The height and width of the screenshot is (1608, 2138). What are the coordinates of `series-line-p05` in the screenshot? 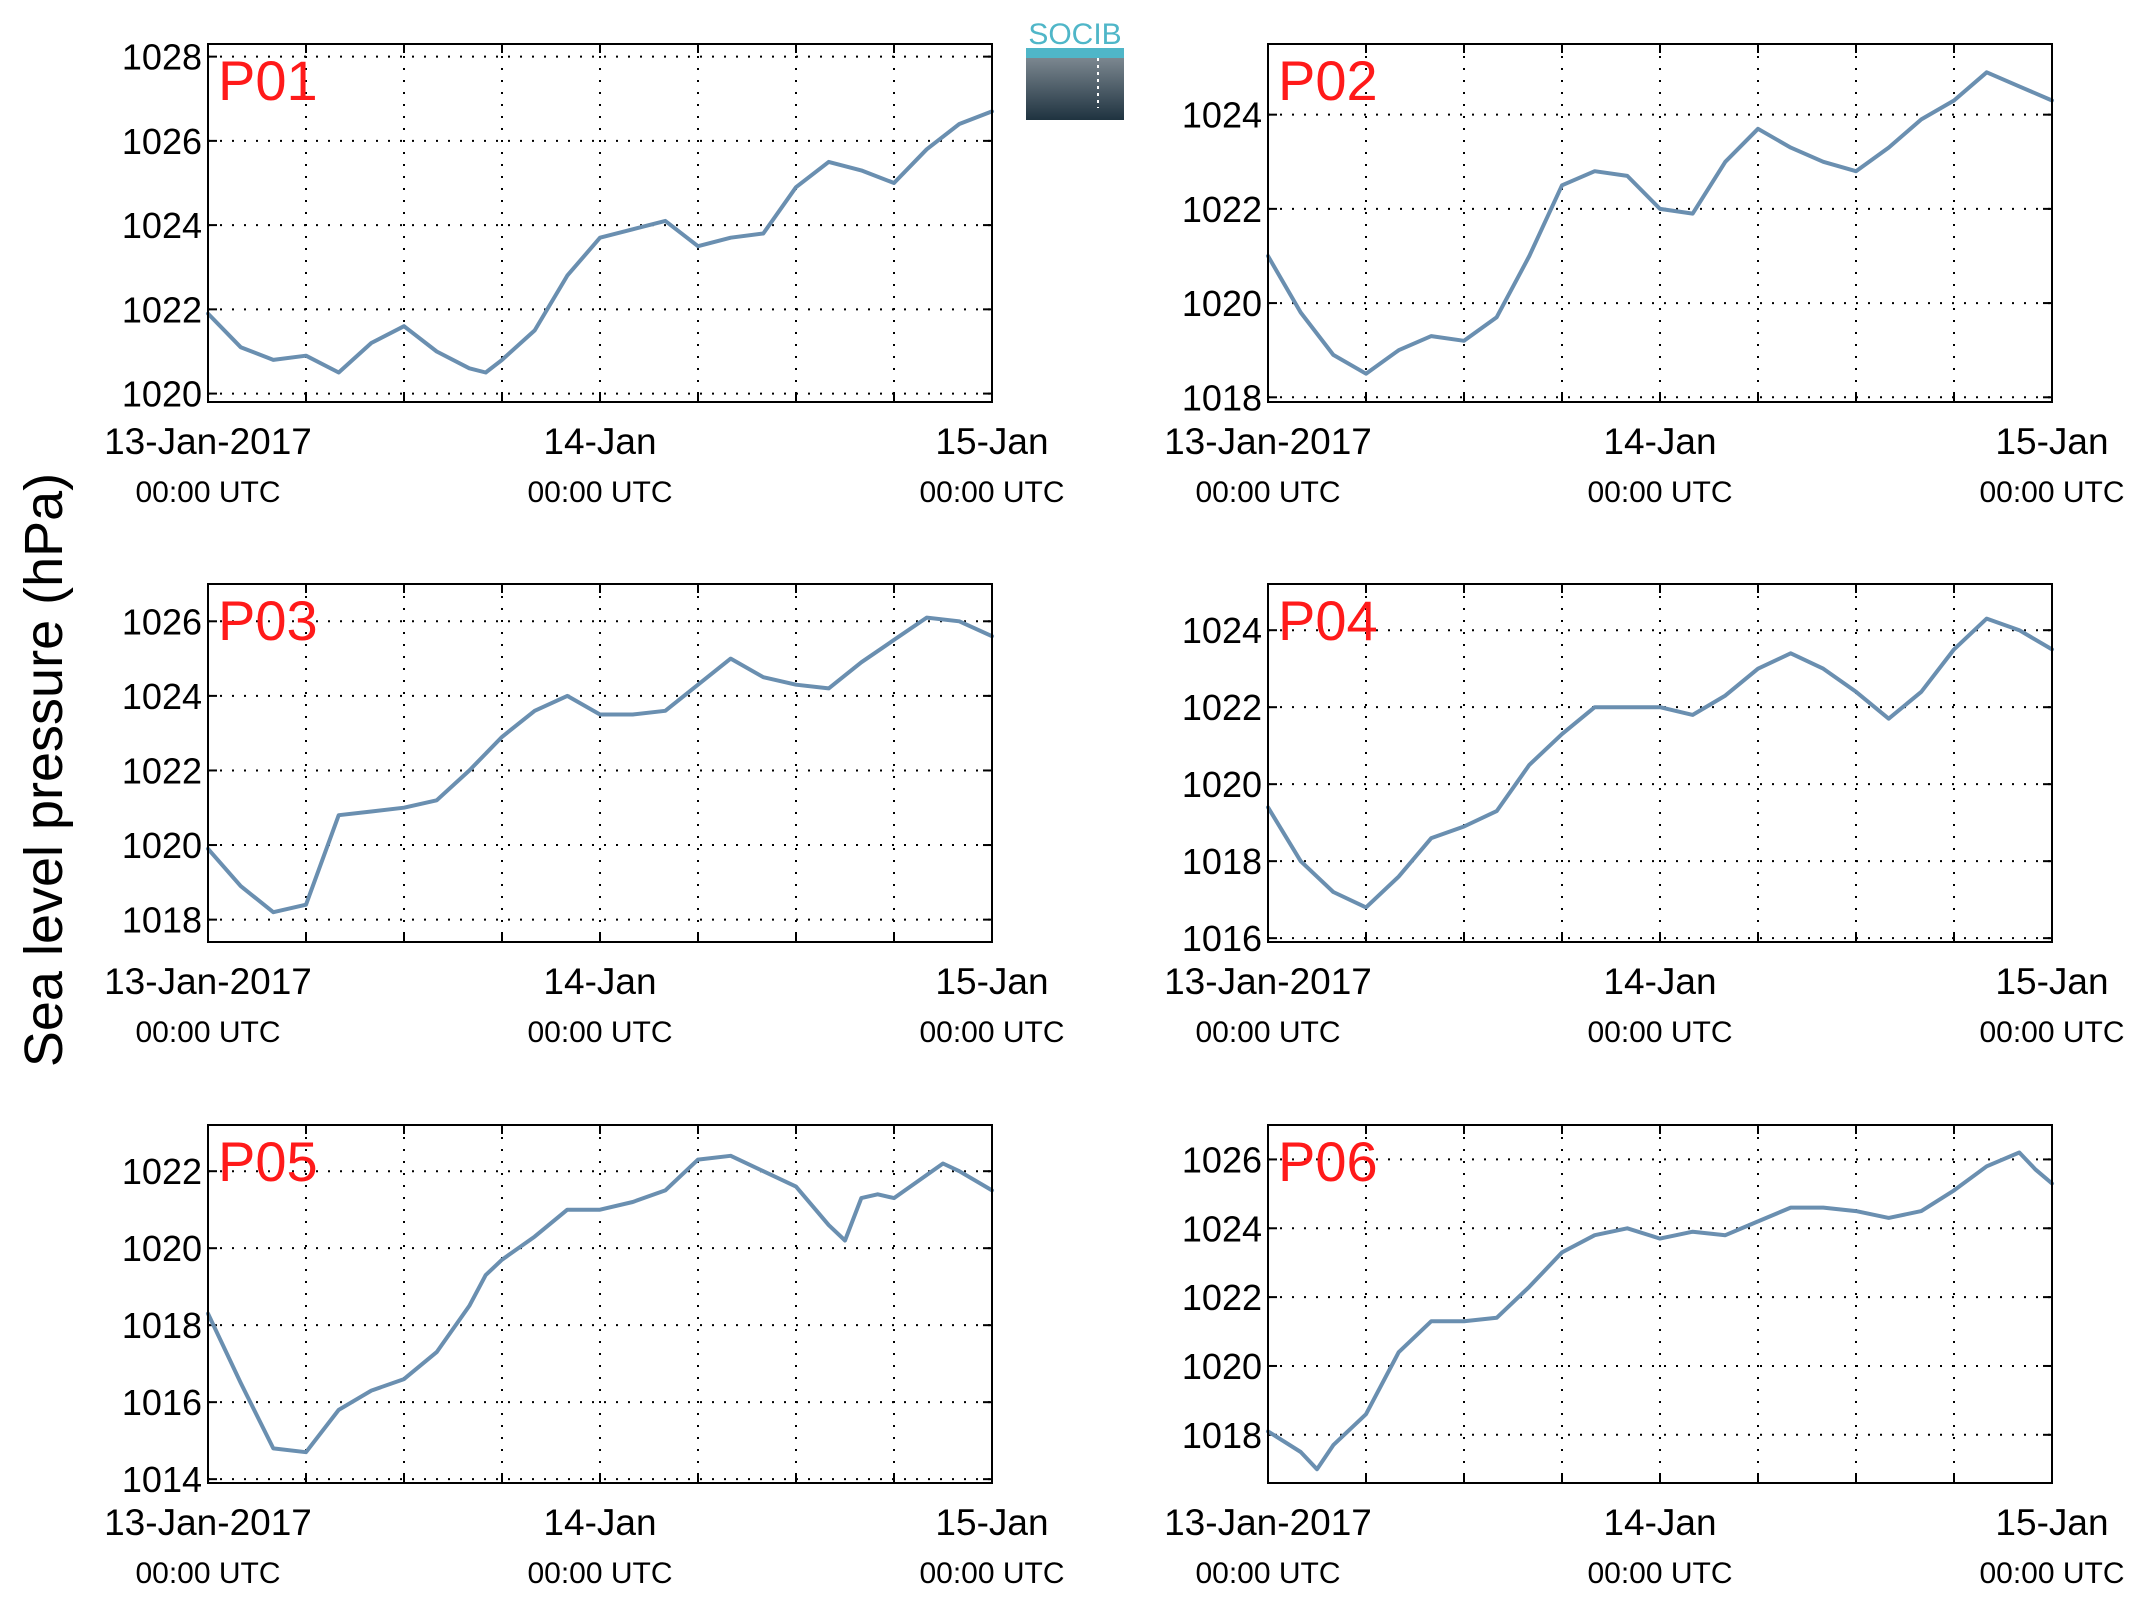 It's located at (600, 1304).